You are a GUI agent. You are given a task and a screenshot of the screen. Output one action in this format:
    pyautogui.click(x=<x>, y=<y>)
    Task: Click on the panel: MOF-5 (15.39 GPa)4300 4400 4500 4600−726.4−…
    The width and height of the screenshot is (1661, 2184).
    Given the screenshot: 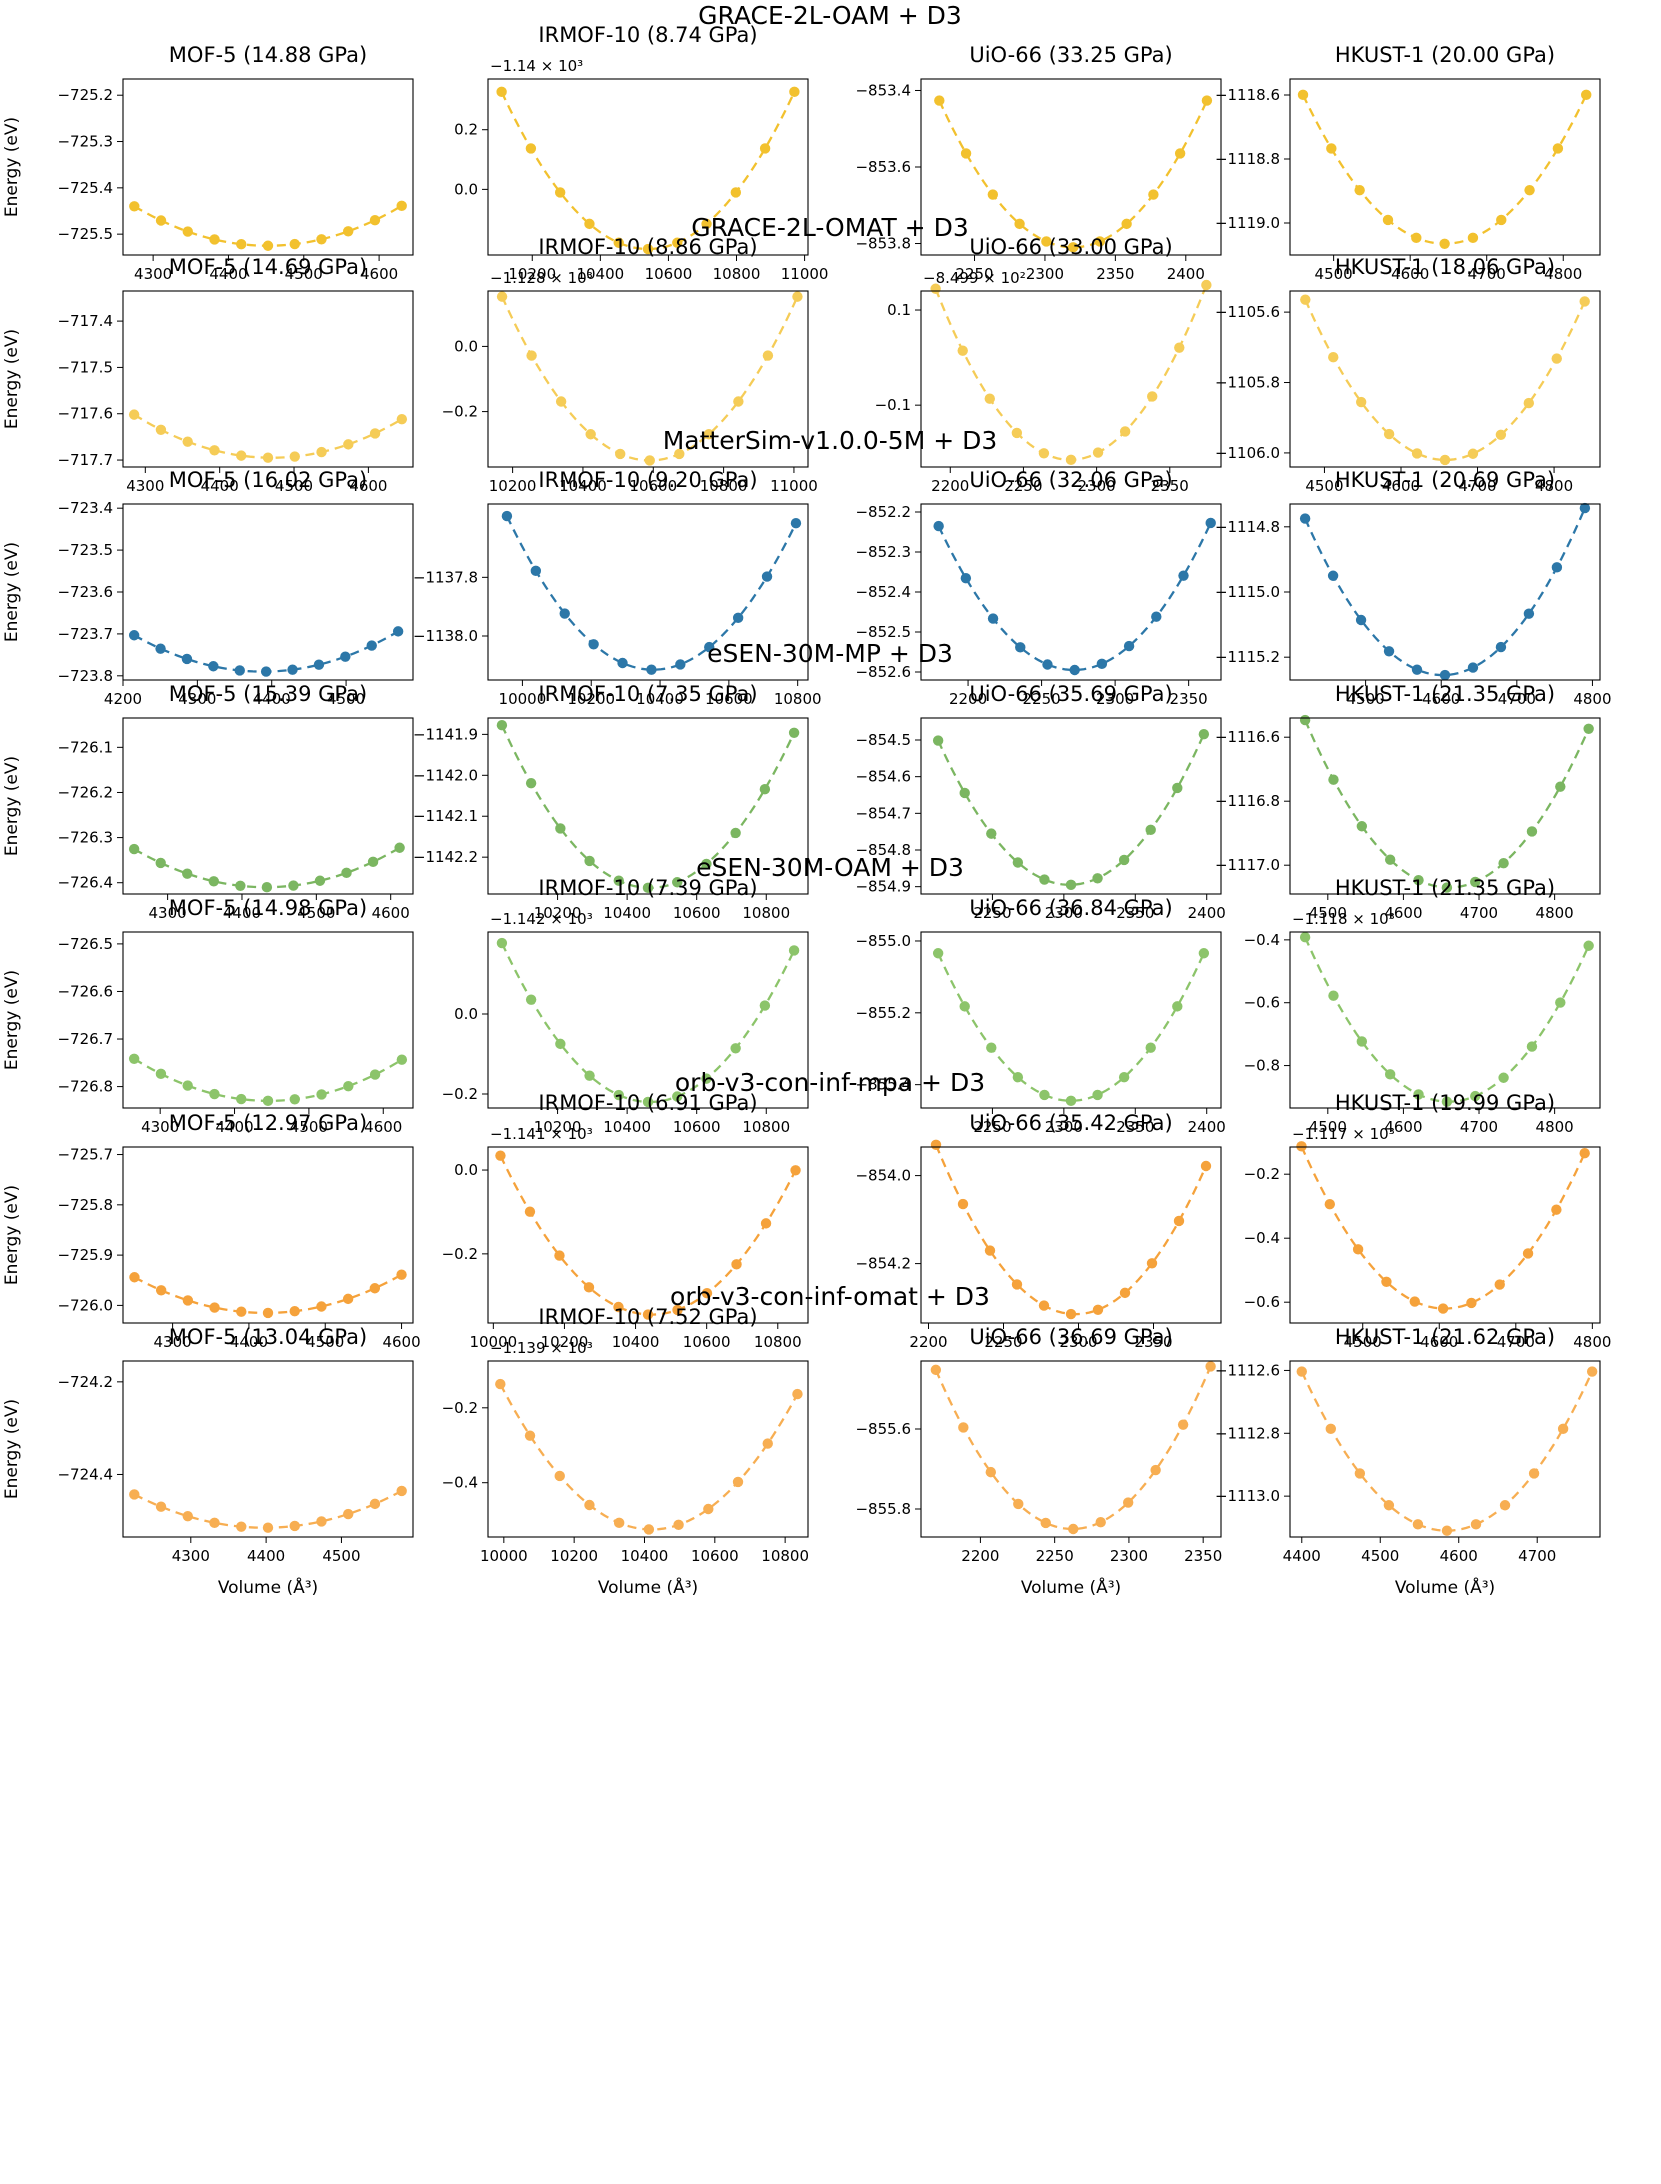 What is the action you would take?
    pyautogui.click(x=208, y=802)
    